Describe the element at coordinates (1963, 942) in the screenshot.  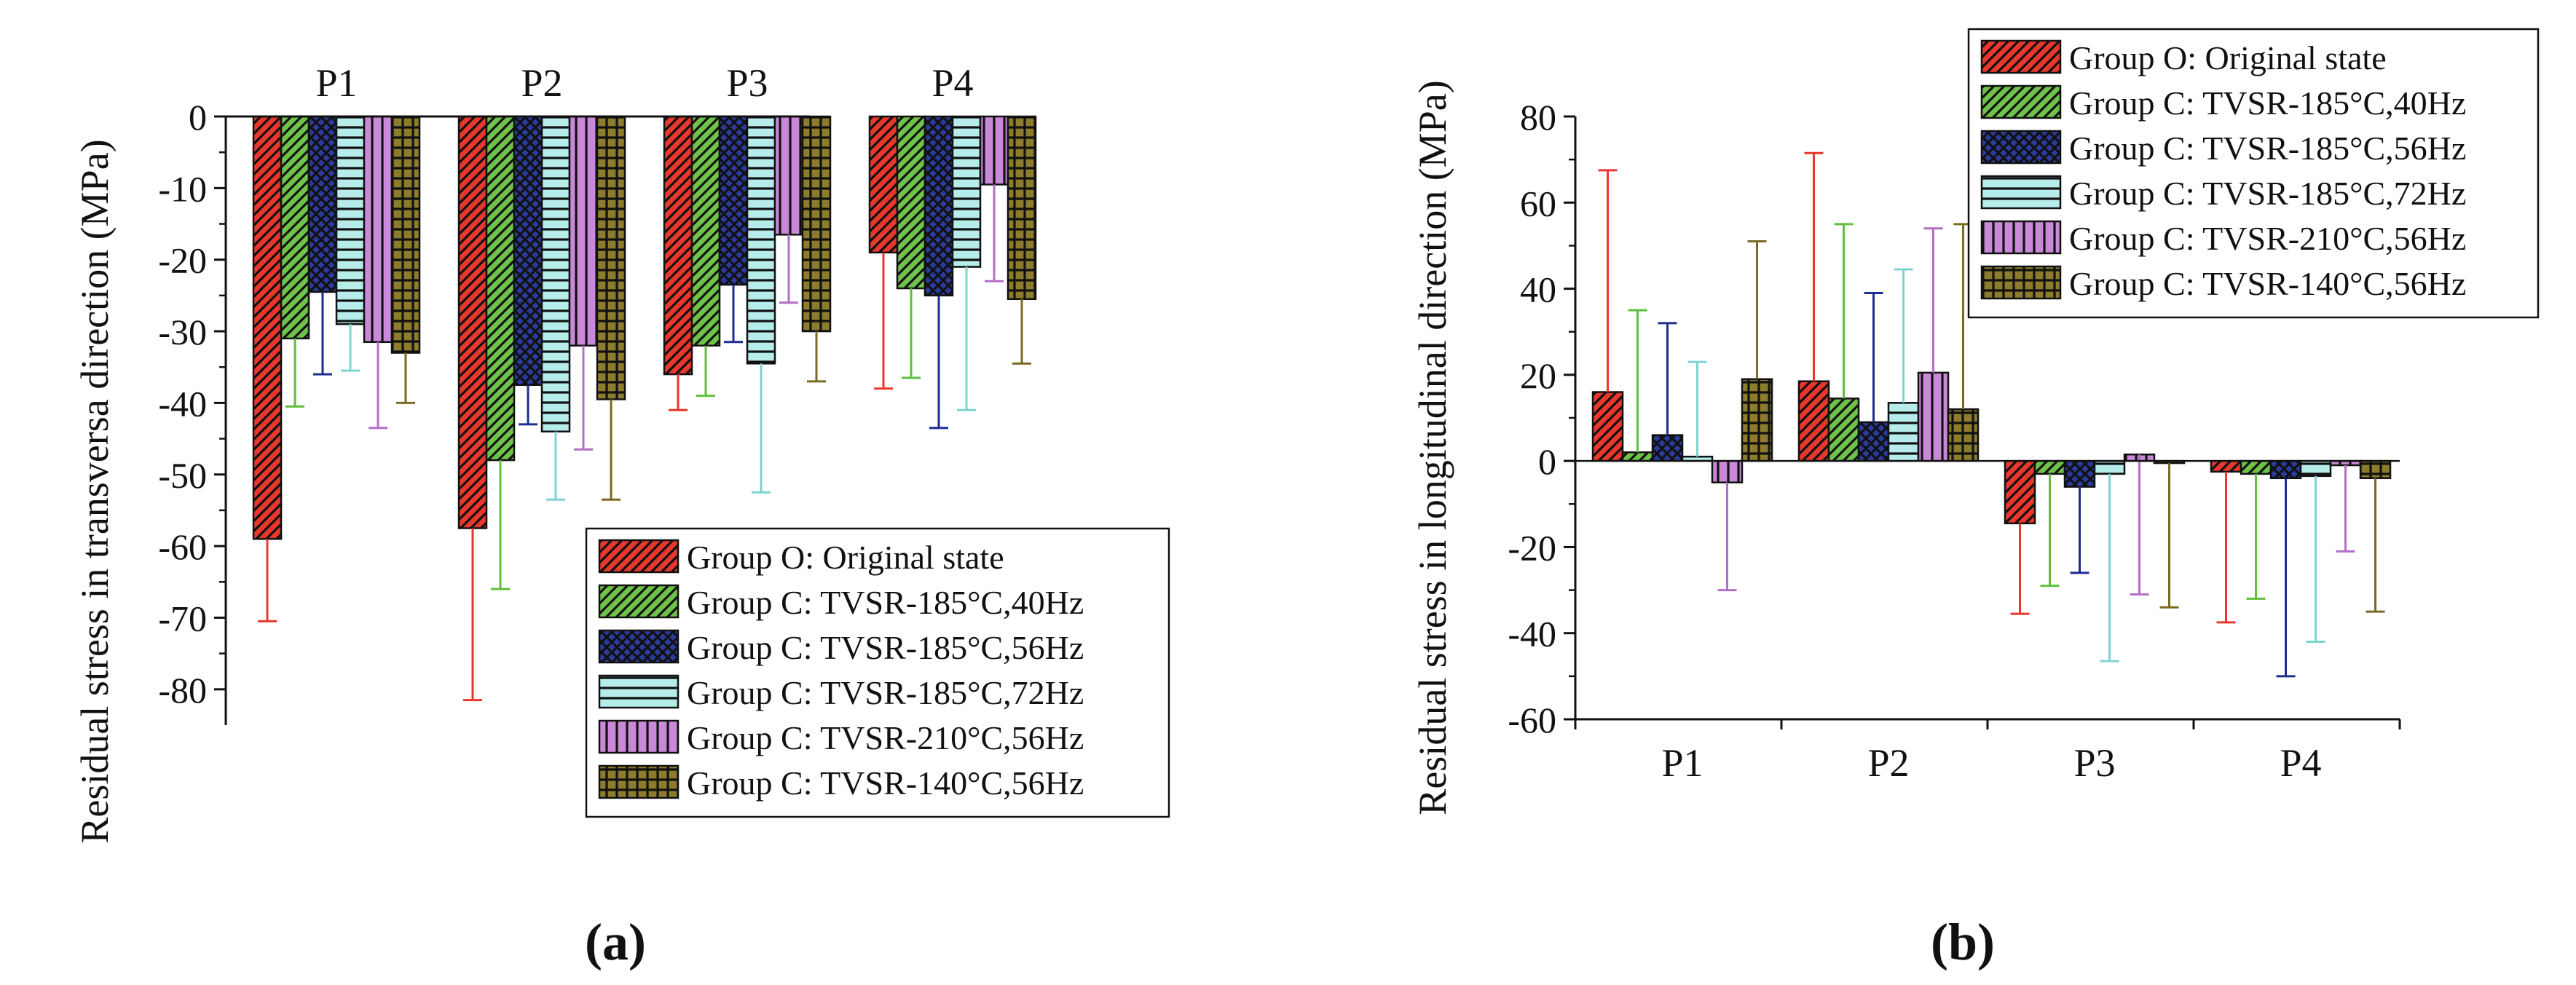
I see `panel-b-label: (b)` at that location.